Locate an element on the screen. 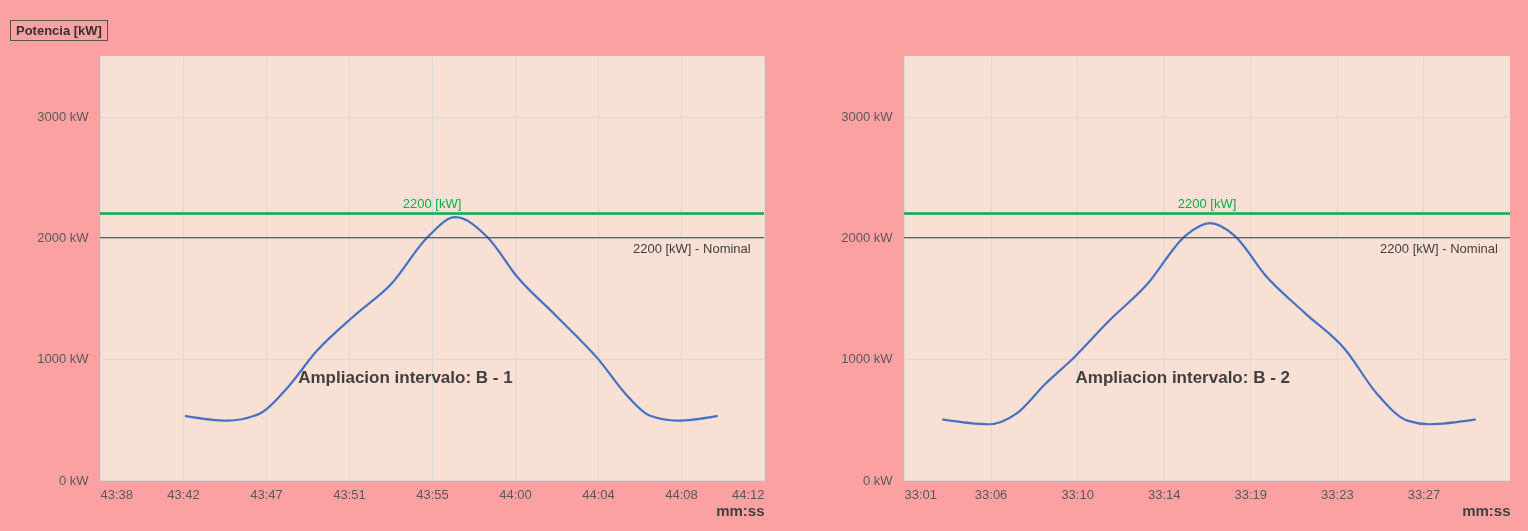 This screenshot has width=1528, height=531. x-tick-label: 43:42 is located at coordinates (183, 494).